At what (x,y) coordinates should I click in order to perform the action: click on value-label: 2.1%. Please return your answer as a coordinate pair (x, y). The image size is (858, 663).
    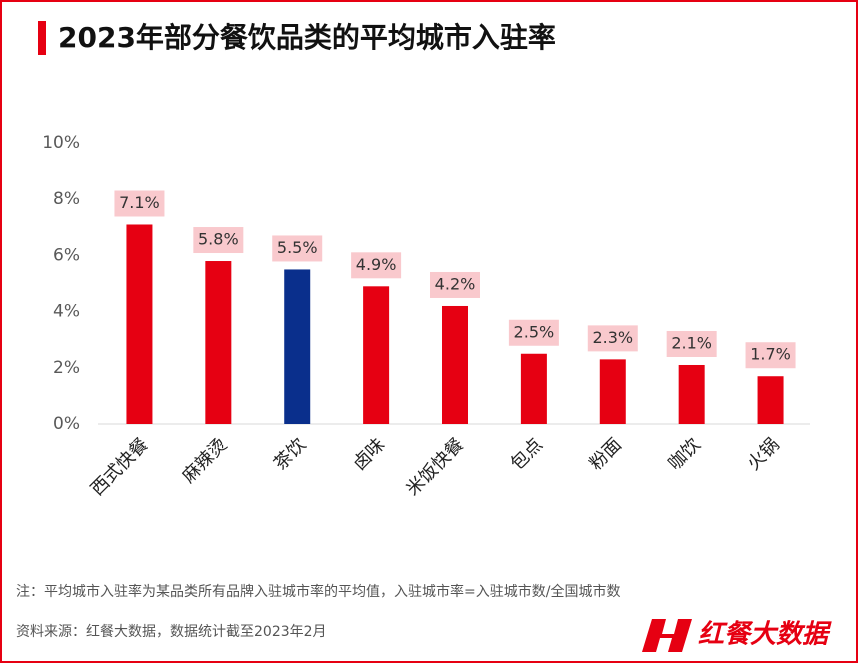
    Looking at the image, I should click on (691, 342).